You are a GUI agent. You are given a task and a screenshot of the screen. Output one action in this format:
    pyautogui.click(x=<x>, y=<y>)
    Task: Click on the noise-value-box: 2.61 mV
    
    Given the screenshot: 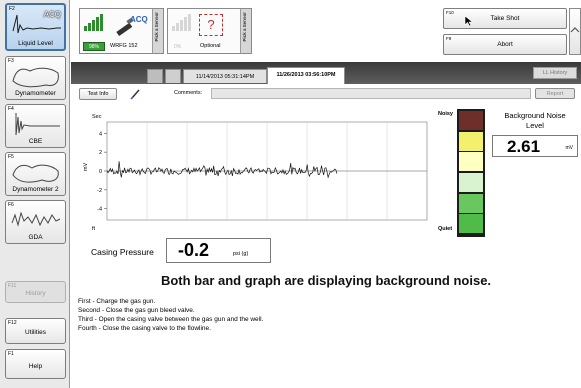 What is the action you would take?
    pyautogui.click(x=535, y=146)
    